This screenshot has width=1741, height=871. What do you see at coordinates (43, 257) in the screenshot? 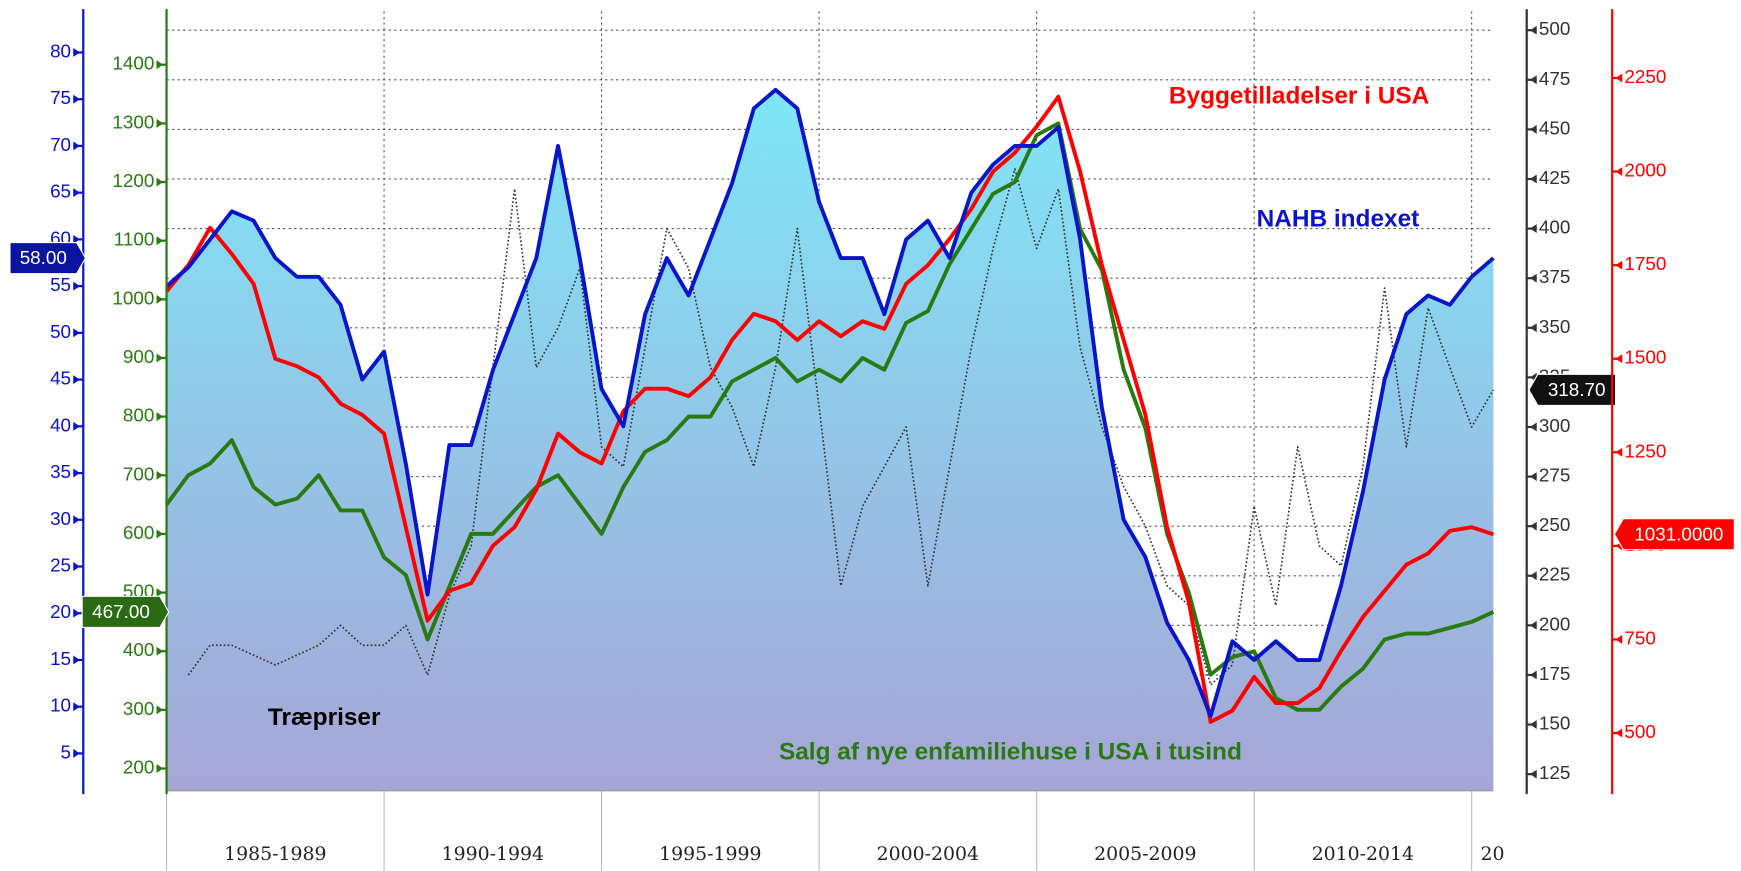
I see `value-tag-label: 58.00` at bounding box center [43, 257].